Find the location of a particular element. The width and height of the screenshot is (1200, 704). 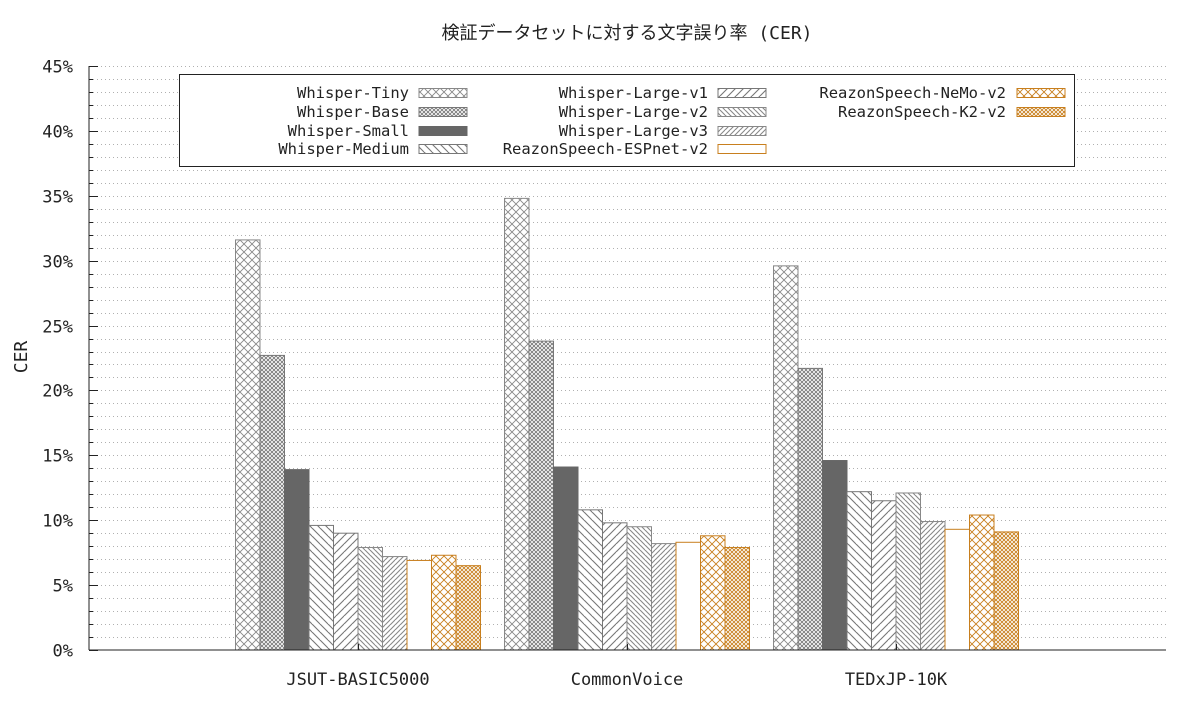

bar-whisper-large-v3-jsut-basic5000 is located at coordinates (395, 603).